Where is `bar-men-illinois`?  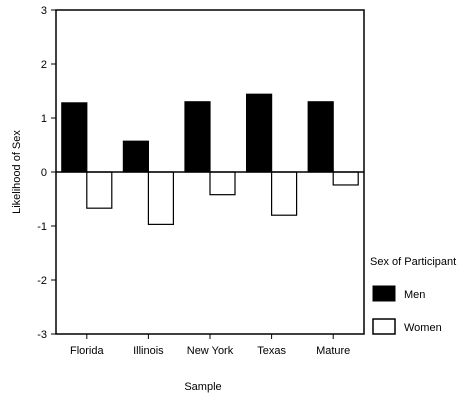 bar-men-illinois is located at coordinates (136, 156).